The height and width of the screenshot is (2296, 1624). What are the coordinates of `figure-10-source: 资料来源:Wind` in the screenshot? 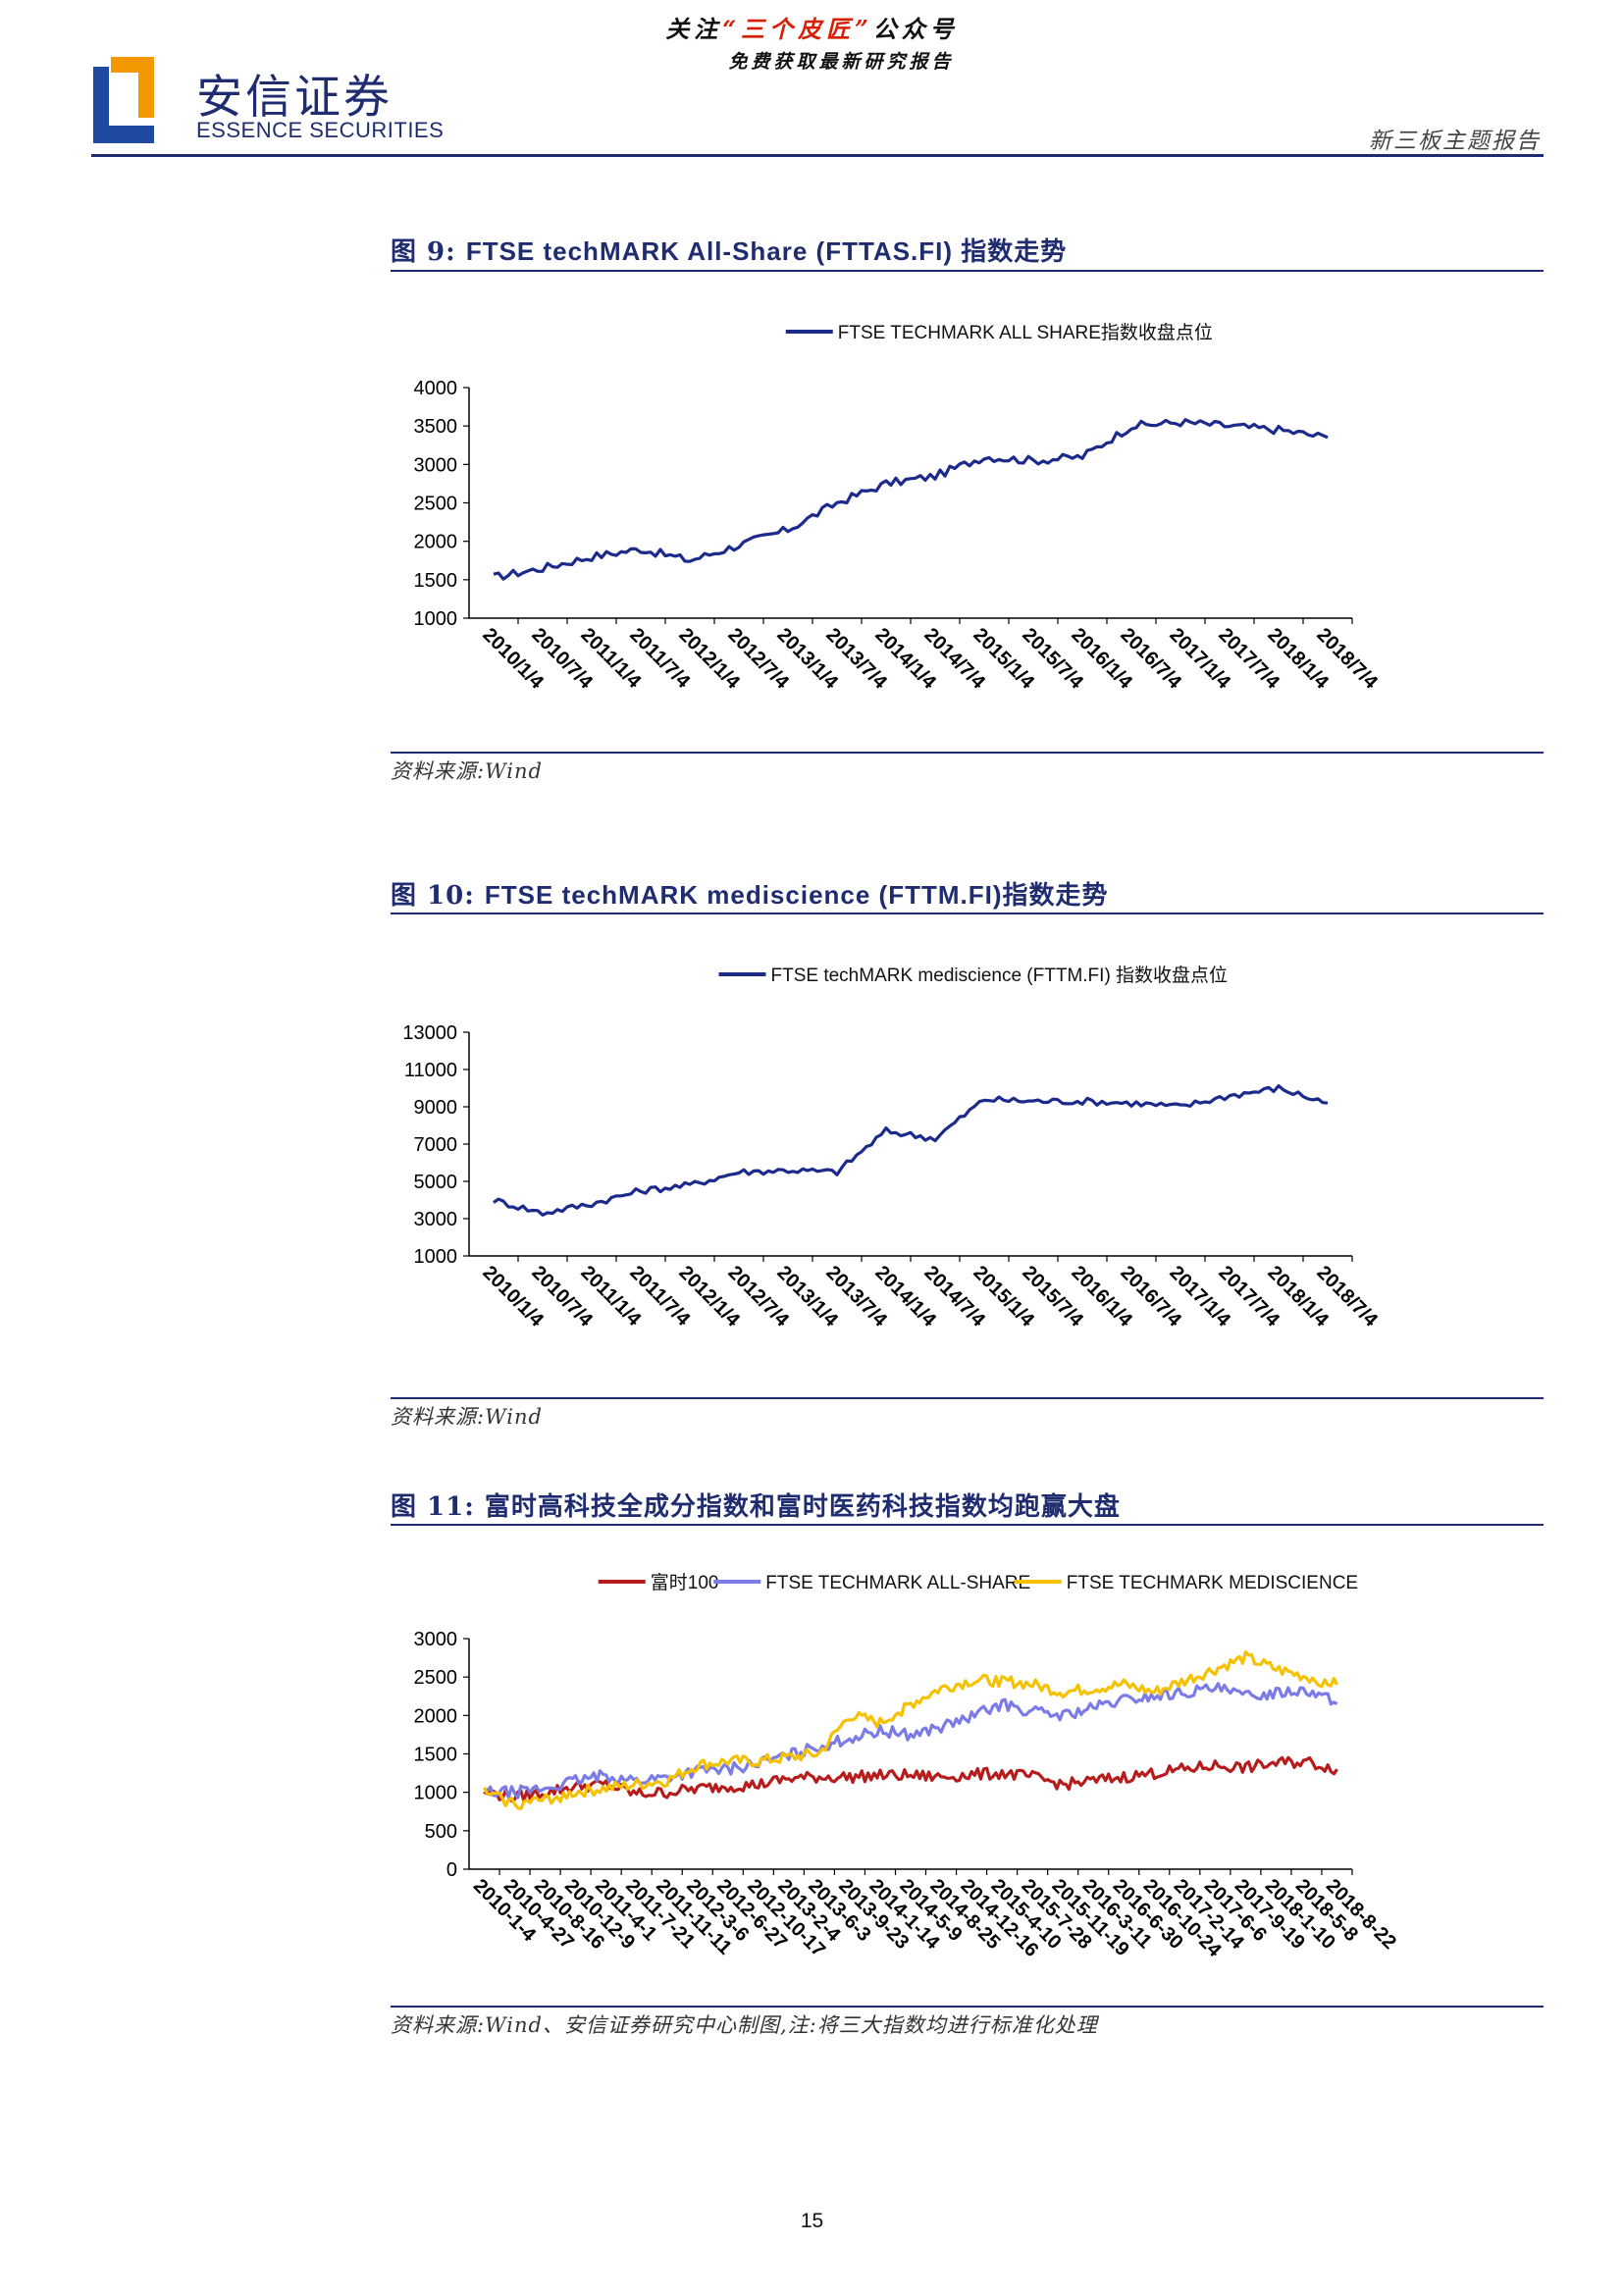 It's located at (467, 1417).